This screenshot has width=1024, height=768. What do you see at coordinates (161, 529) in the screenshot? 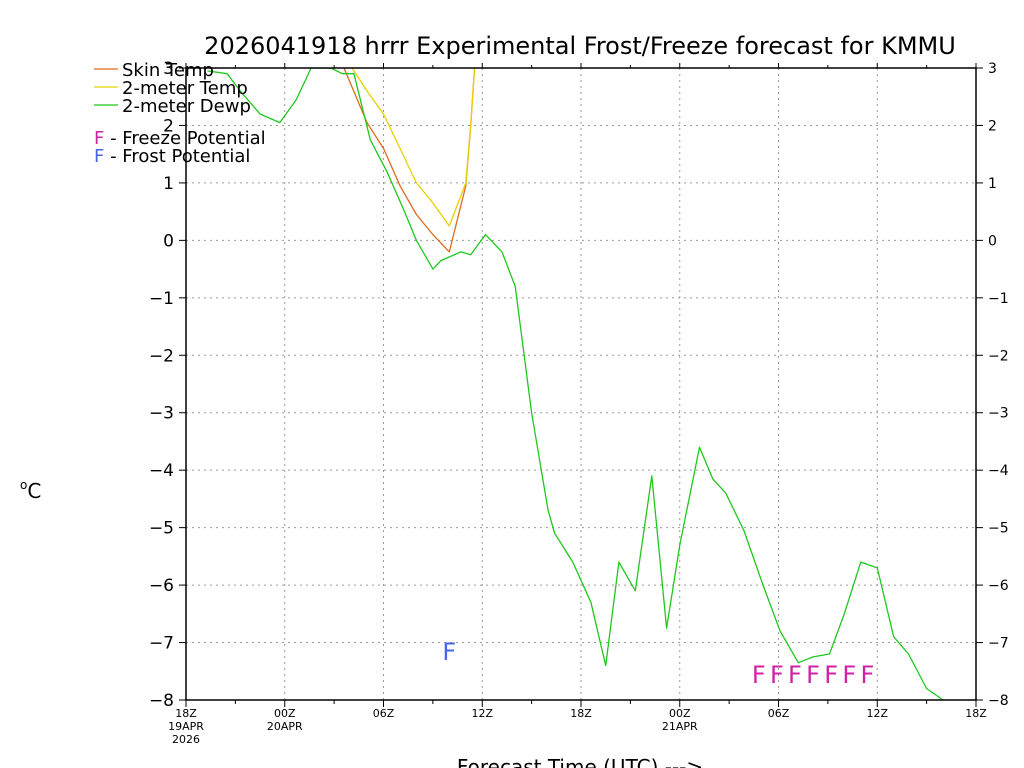
I see `y-tick-label-left: −5` at bounding box center [161, 529].